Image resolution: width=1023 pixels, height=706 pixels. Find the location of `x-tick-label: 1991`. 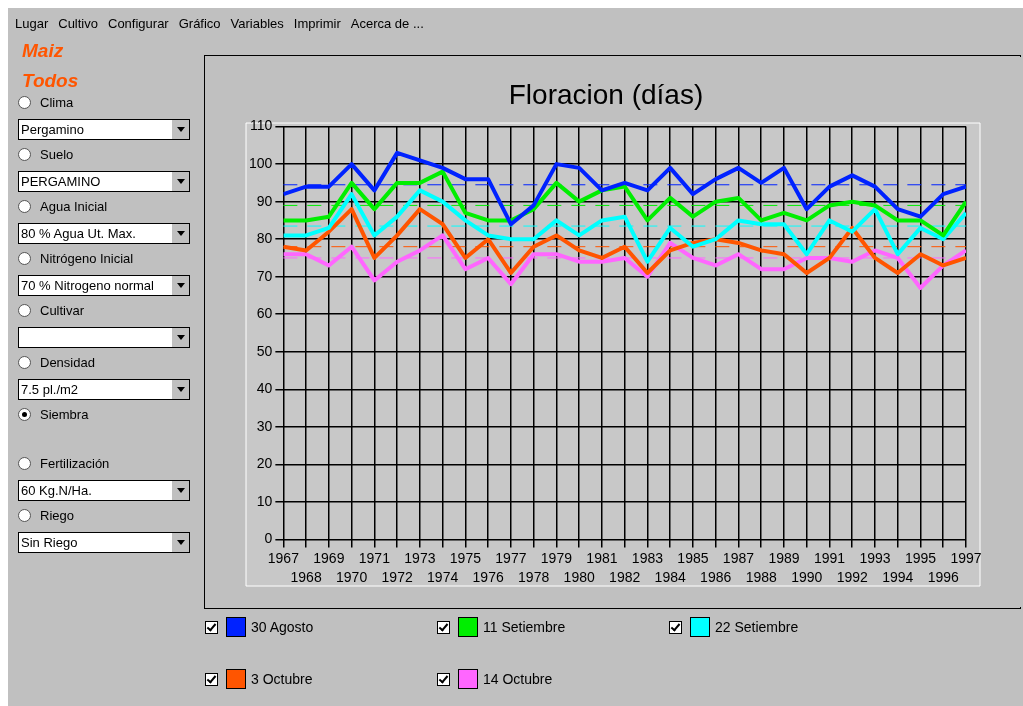

x-tick-label: 1991 is located at coordinates (829, 557).